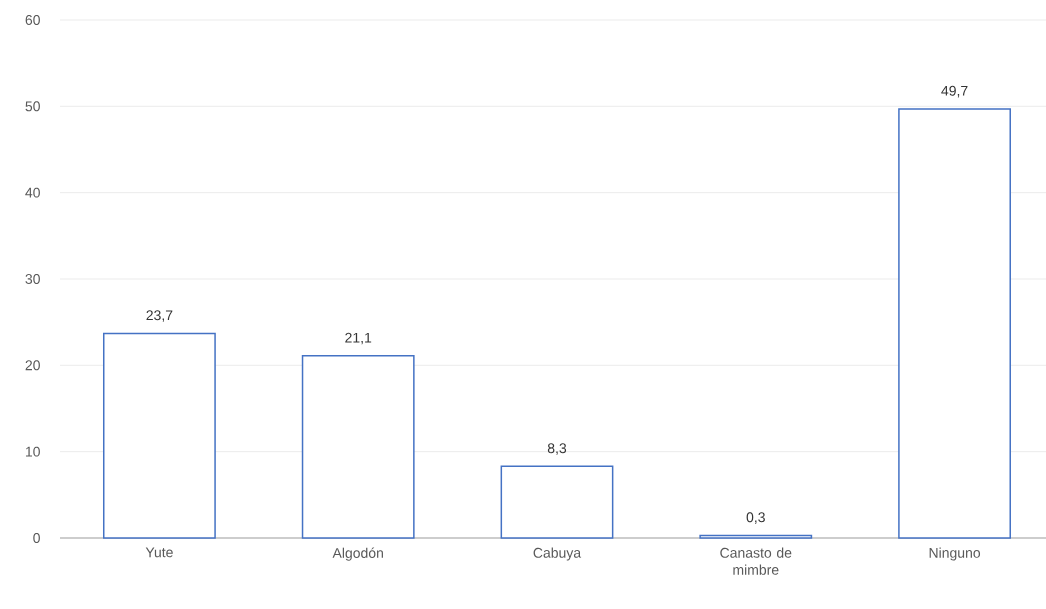  What do you see at coordinates (159, 316) in the screenshot?
I see `data-label: 23,7` at bounding box center [159, 316].